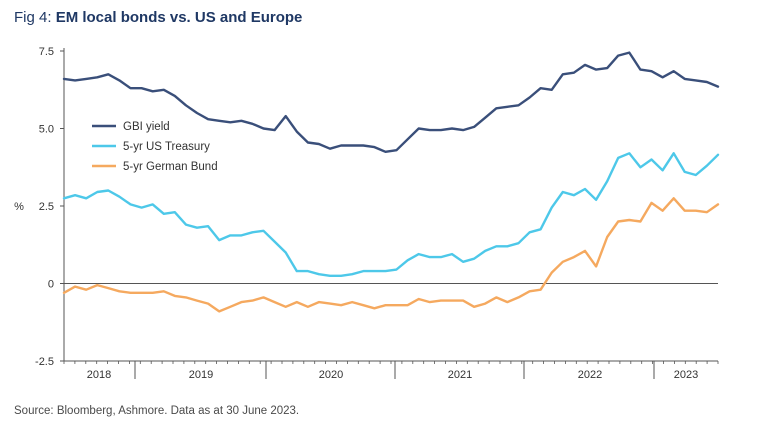 The height and width of the screenshot is (432, 771). Describe the element at coordinates (44, 362) in the screenshot. I see `y-tick-label: -2.5` at that location.